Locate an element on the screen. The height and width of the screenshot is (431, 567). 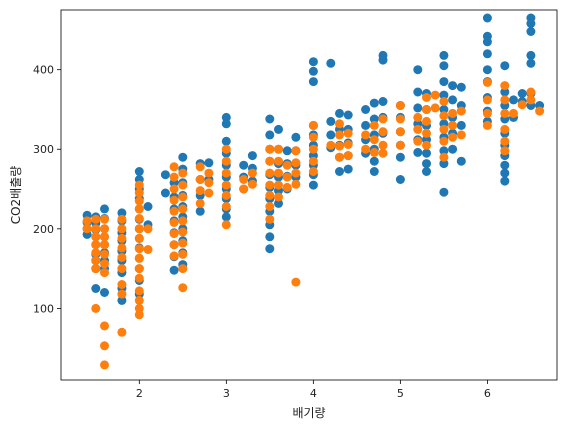
x-tick-label: 5 is located at coordinates (400, 393).